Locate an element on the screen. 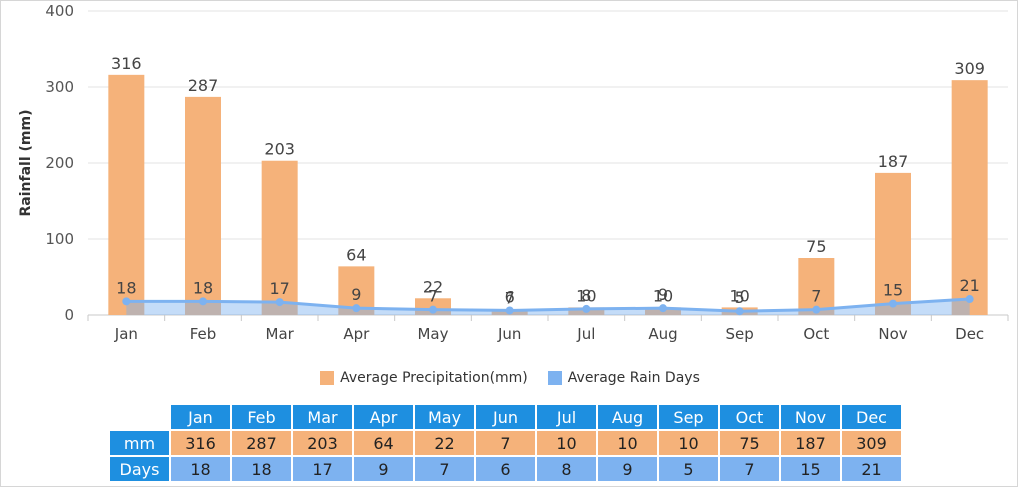 The image size is (1020, 489). table-cell: 75 is located at coordinates (749, 443).